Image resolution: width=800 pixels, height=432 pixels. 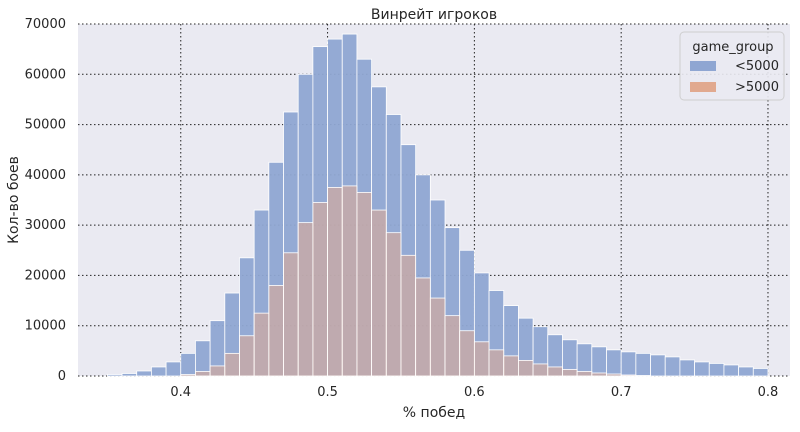 What do you see at coordinates (45, 326) in the screenshot?
I see `y-tick-label: 10000` at bounding box center [45, 326].